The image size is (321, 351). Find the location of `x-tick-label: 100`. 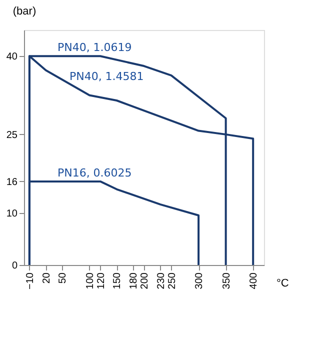

x-tick-label: 100 is located at coordinates (90, 281).